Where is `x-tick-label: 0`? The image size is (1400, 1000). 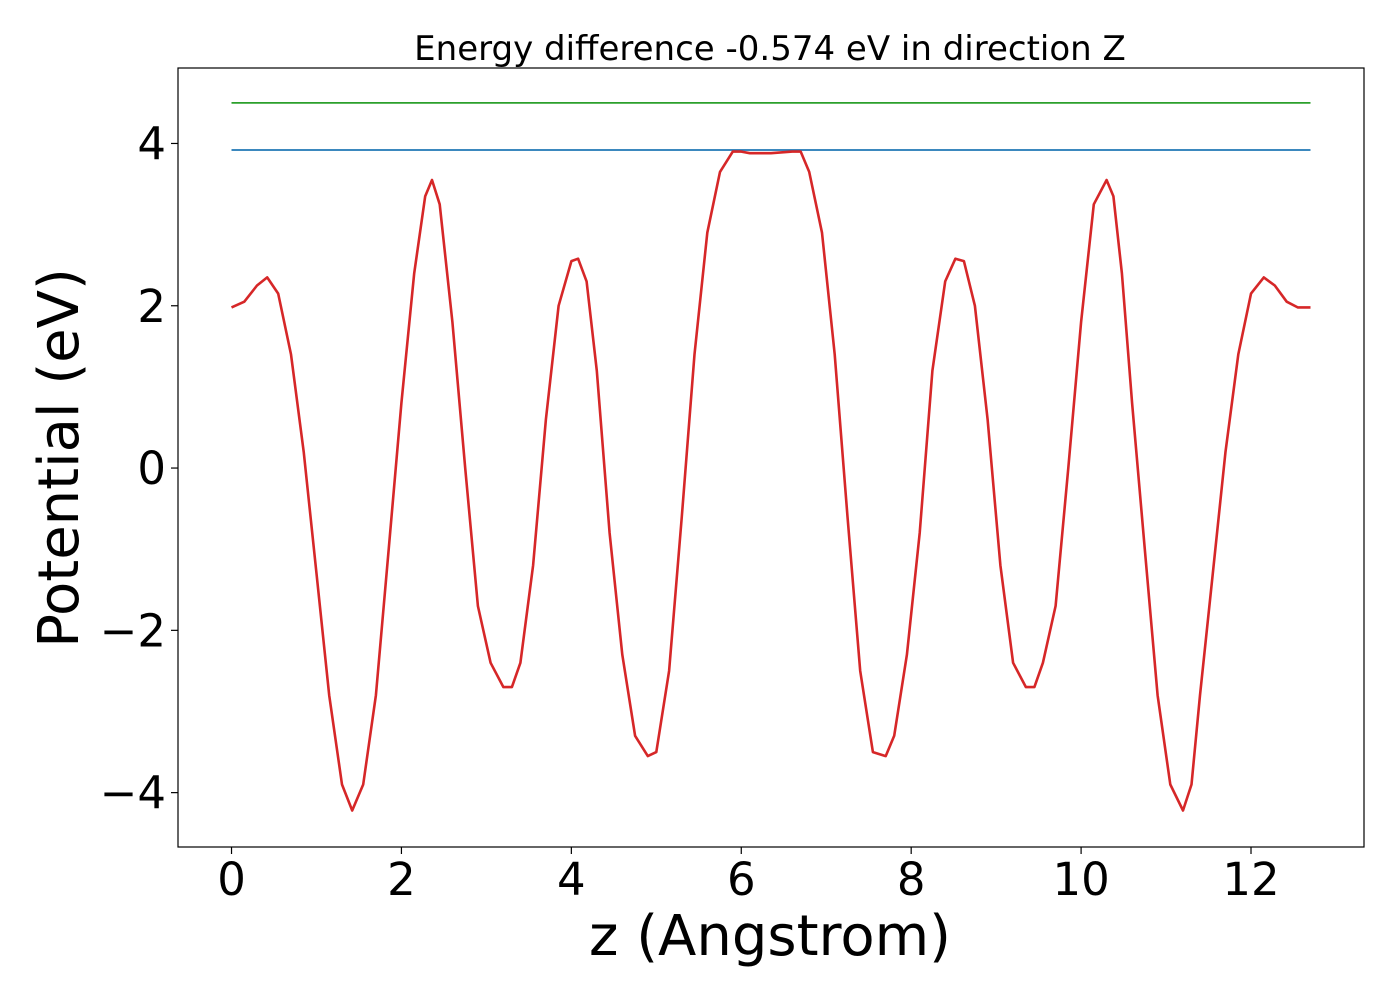 x-tick-label: 0 is located at coordinates (231, 879).